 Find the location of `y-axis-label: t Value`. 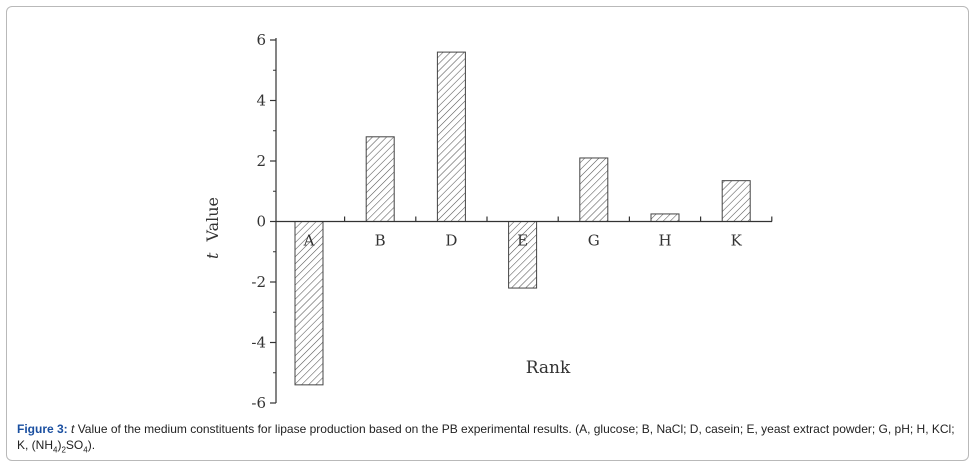

y-axis-label: t Value is located at coordinates (212, 228).